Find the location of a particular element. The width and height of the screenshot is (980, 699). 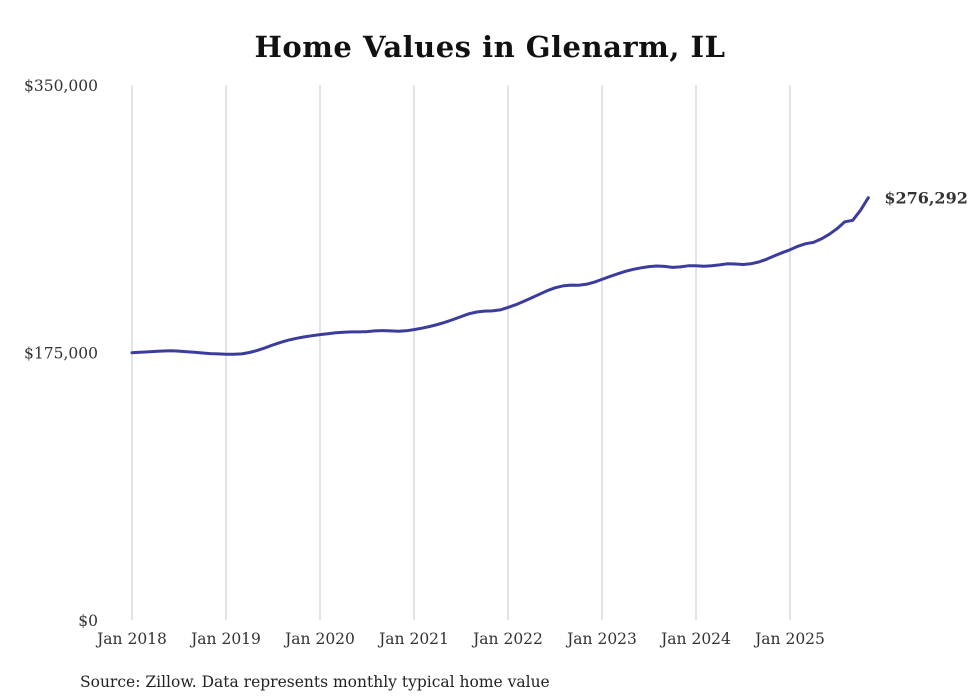

x-tick-label: Jan 2022 is located at coordinates (507, 639).